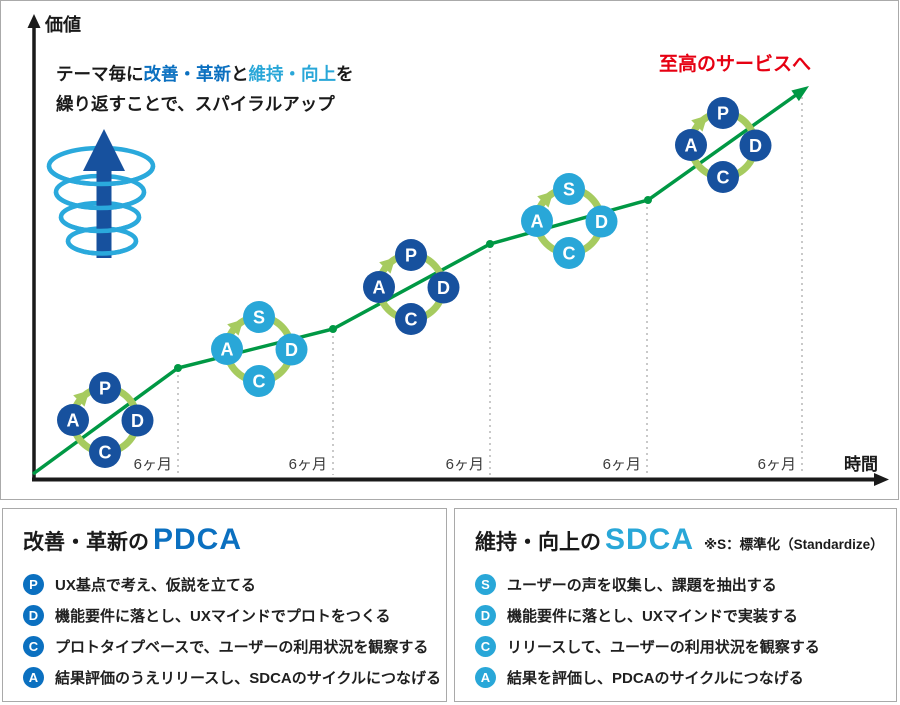 This screenshot has height=705, width=900. What do you see at coordinates (259, 349) in the screenshot?
I see `cycle-2-sdca: S A D C` at bounding box center [259, 349].